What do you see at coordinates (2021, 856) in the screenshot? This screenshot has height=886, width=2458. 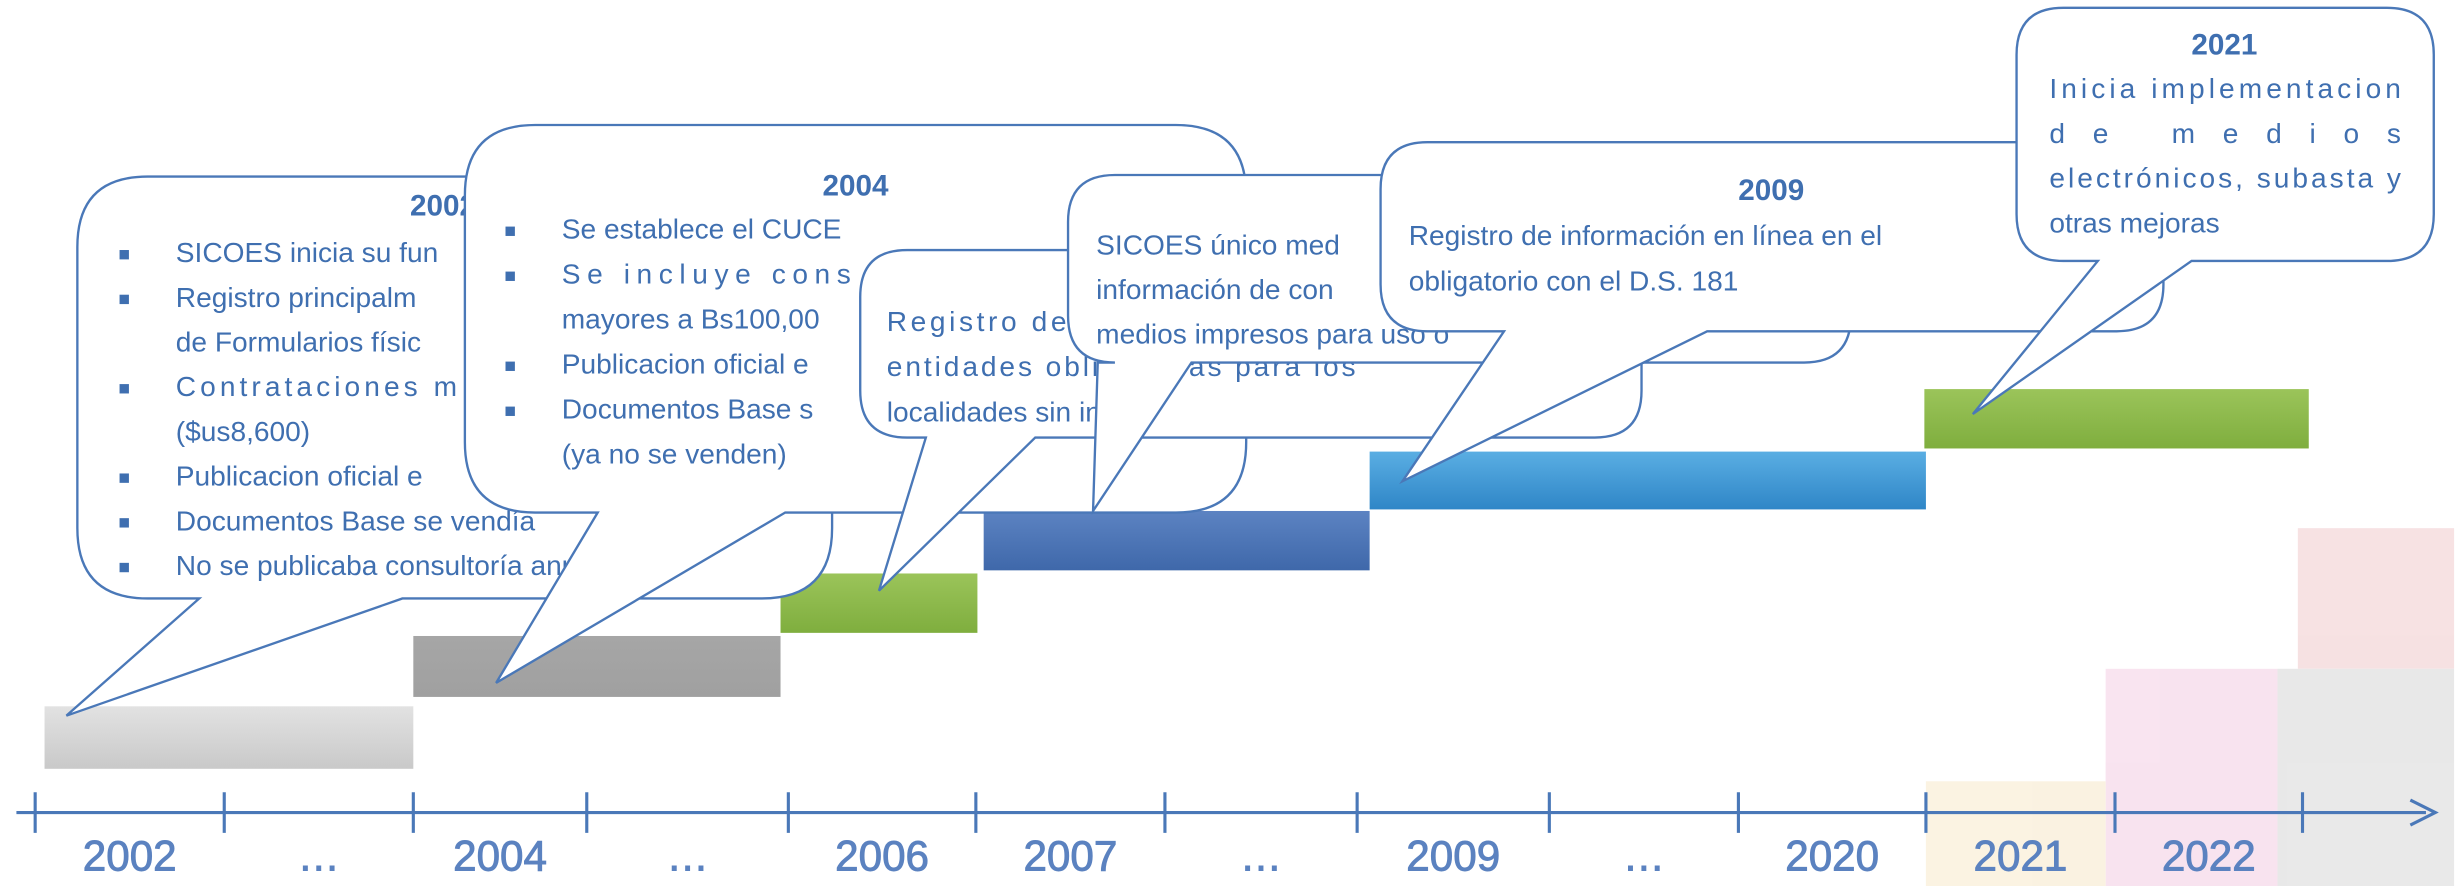 I see `axis-label: 2021` at bounding box center [2021, 856].